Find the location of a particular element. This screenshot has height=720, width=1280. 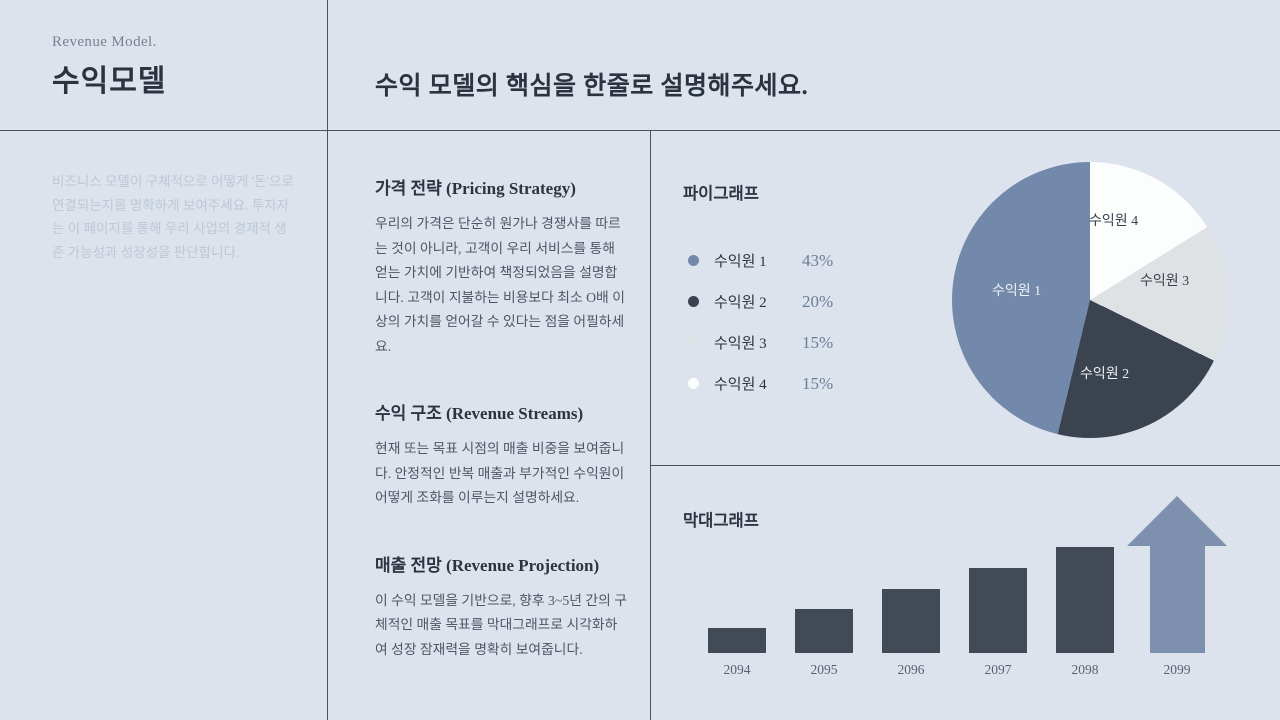

legend-item: 수익원 3 15% is located at coordinates (760, 342).